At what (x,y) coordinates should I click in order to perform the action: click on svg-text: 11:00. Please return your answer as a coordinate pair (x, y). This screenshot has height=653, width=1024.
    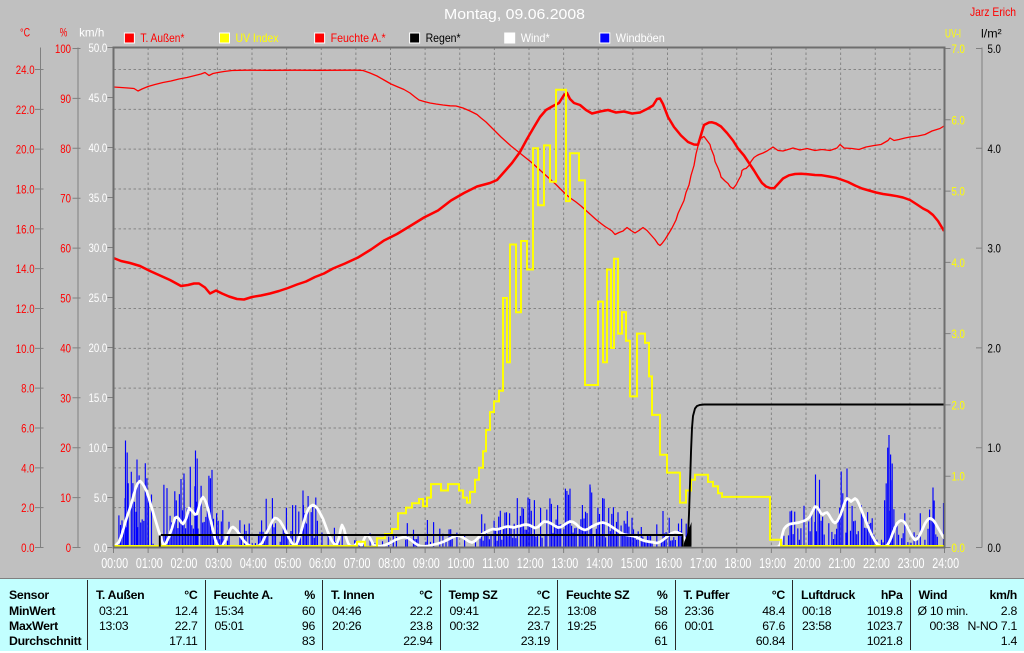
    Looking at the image, I should click on (495, 564).